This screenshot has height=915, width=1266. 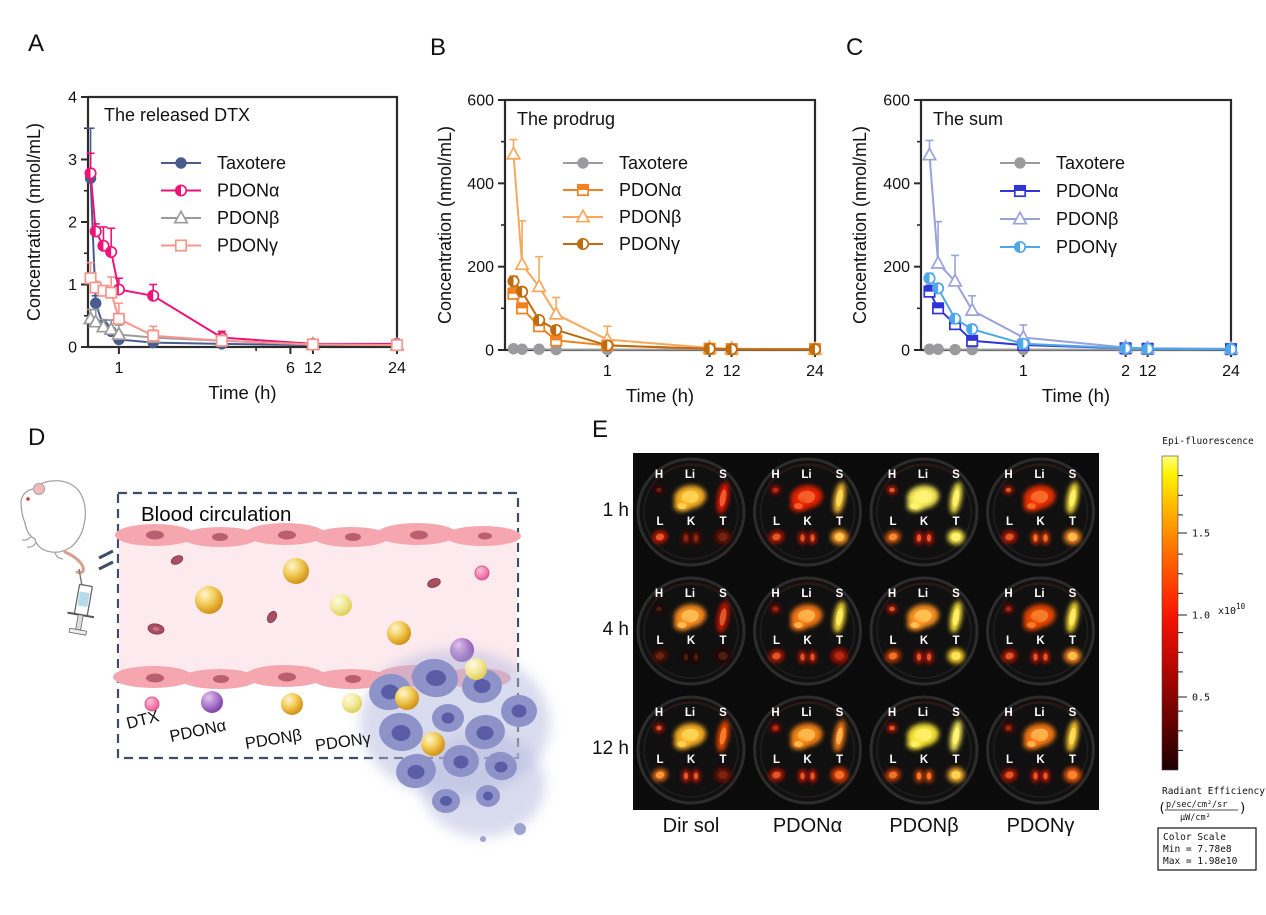 I want to click on svg-text: 6, so click(x=290, y=368).